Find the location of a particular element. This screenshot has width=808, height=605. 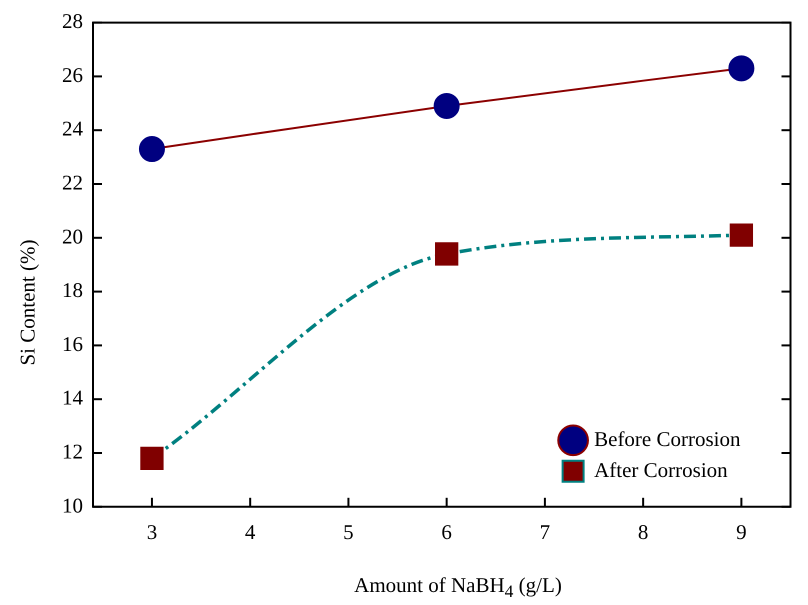

legend-label: After Corrosion is located at coordinates (661, 470).